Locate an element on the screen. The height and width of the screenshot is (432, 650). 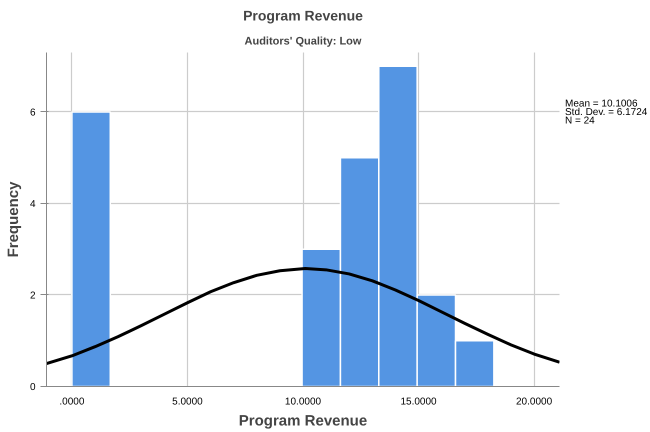
x-axis-title: Program Revenue is located at coordinates (303, 421).